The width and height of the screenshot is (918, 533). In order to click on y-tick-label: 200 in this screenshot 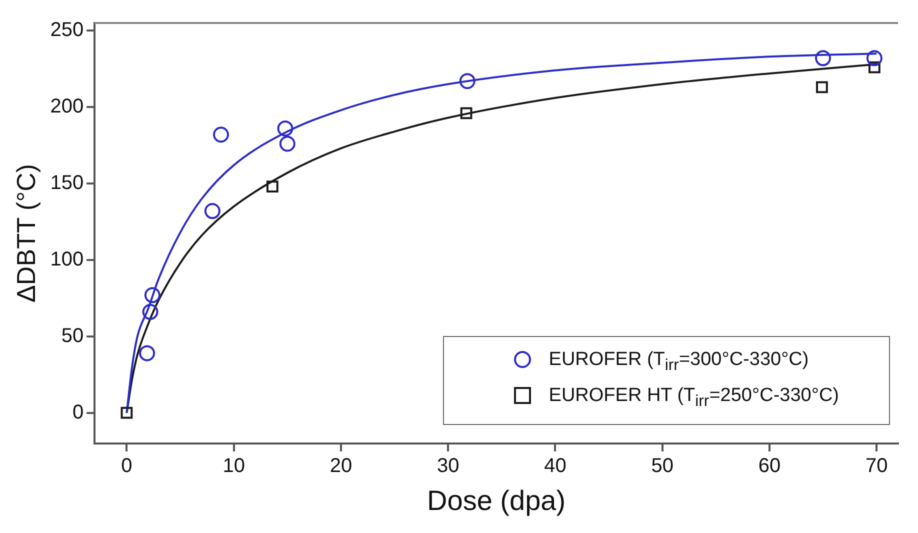, I will do `click(67, 107)`.